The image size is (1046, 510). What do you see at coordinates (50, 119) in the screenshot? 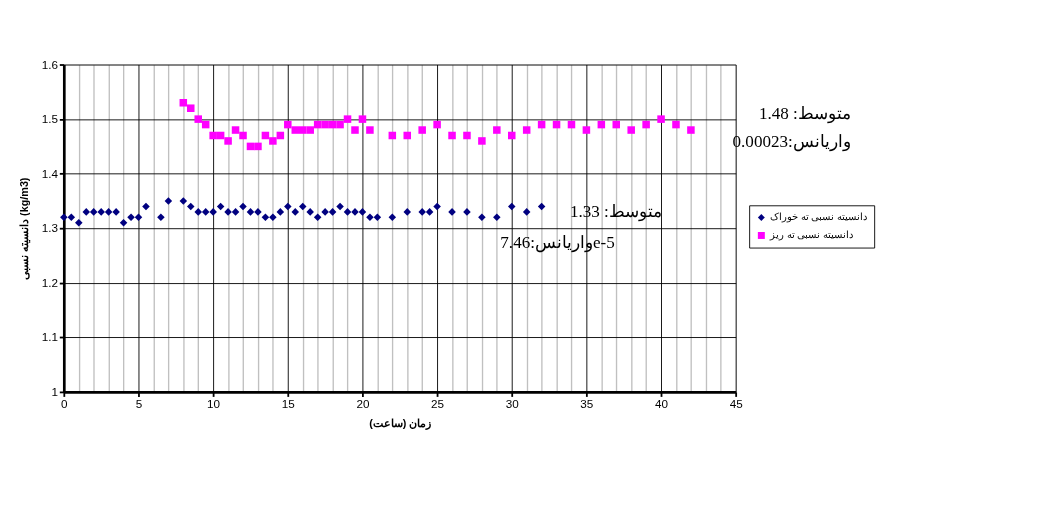
I see `y-tick-label: 1.5` at bounding box center [50, 119].